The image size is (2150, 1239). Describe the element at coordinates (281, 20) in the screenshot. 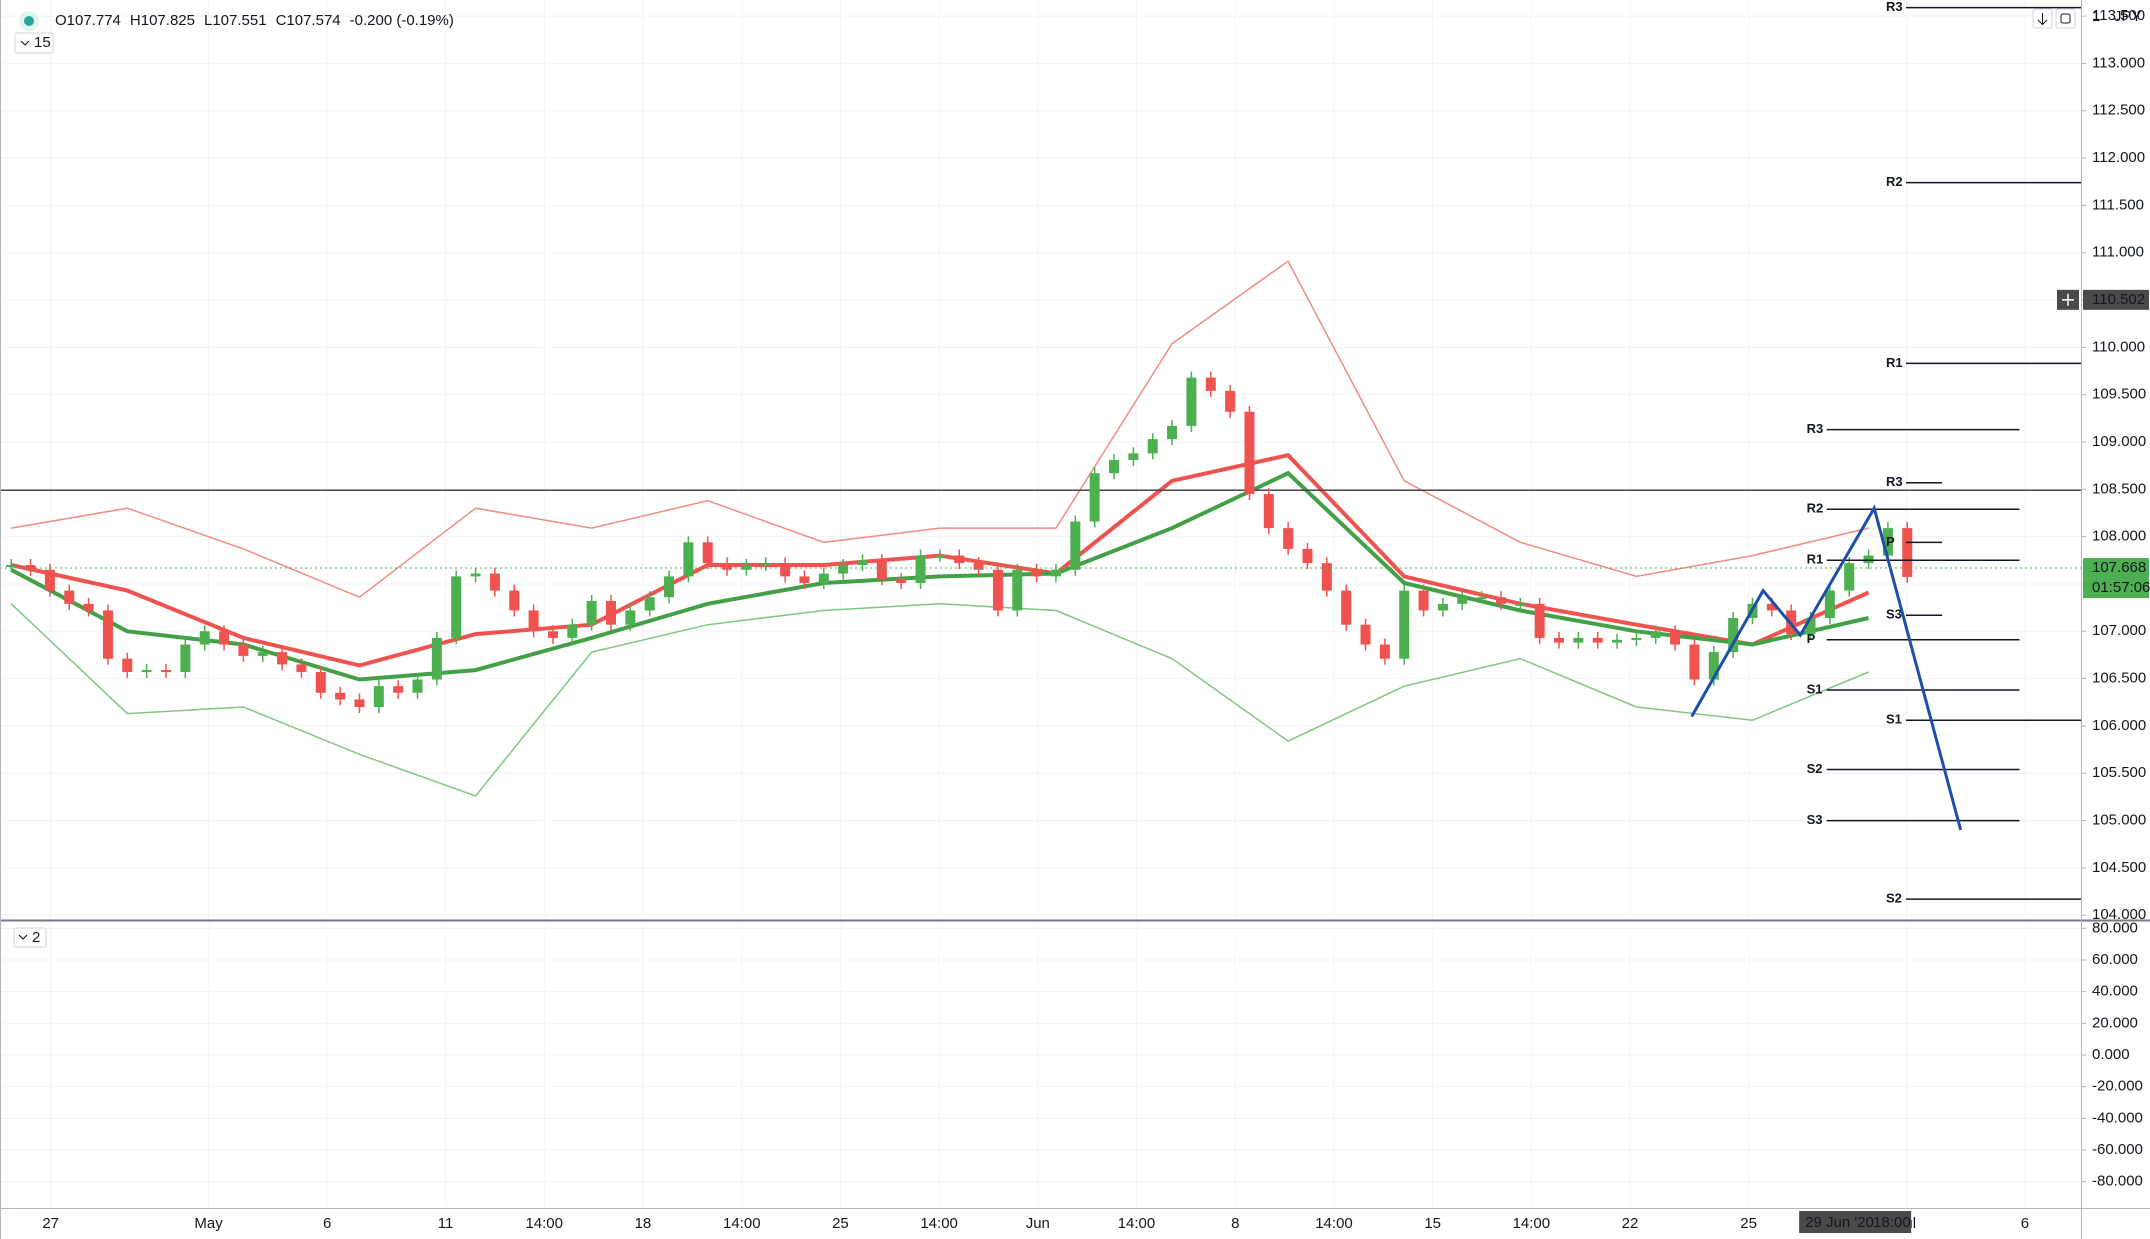

I see `ohlc-key: C` at that location.